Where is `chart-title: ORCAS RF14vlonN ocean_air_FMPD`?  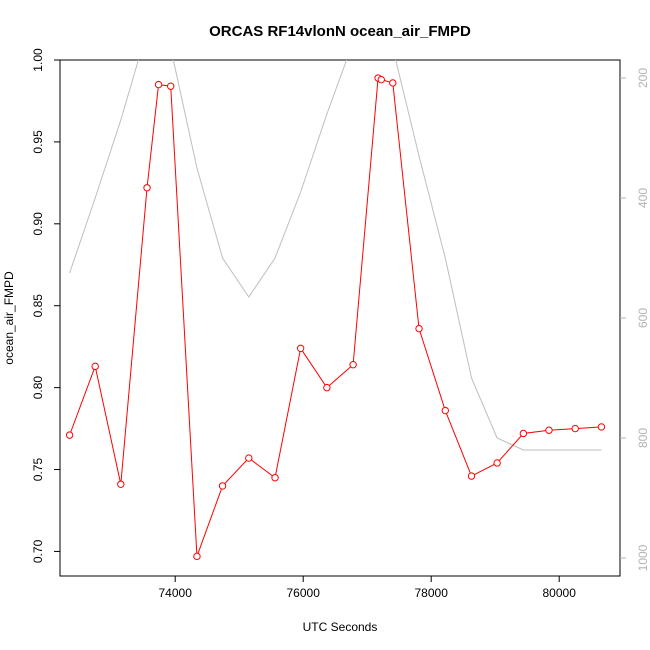
chart-title: ORCAS RF14vlonN ocean_air_FMPD is located at coordinates (340, 31).